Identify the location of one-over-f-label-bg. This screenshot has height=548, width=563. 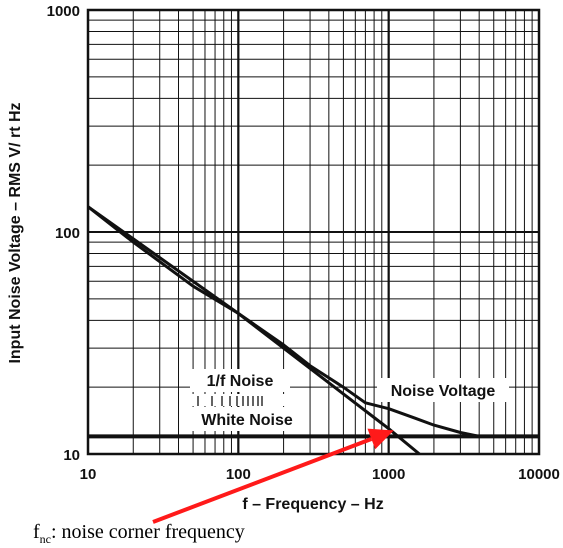
(240, 380).